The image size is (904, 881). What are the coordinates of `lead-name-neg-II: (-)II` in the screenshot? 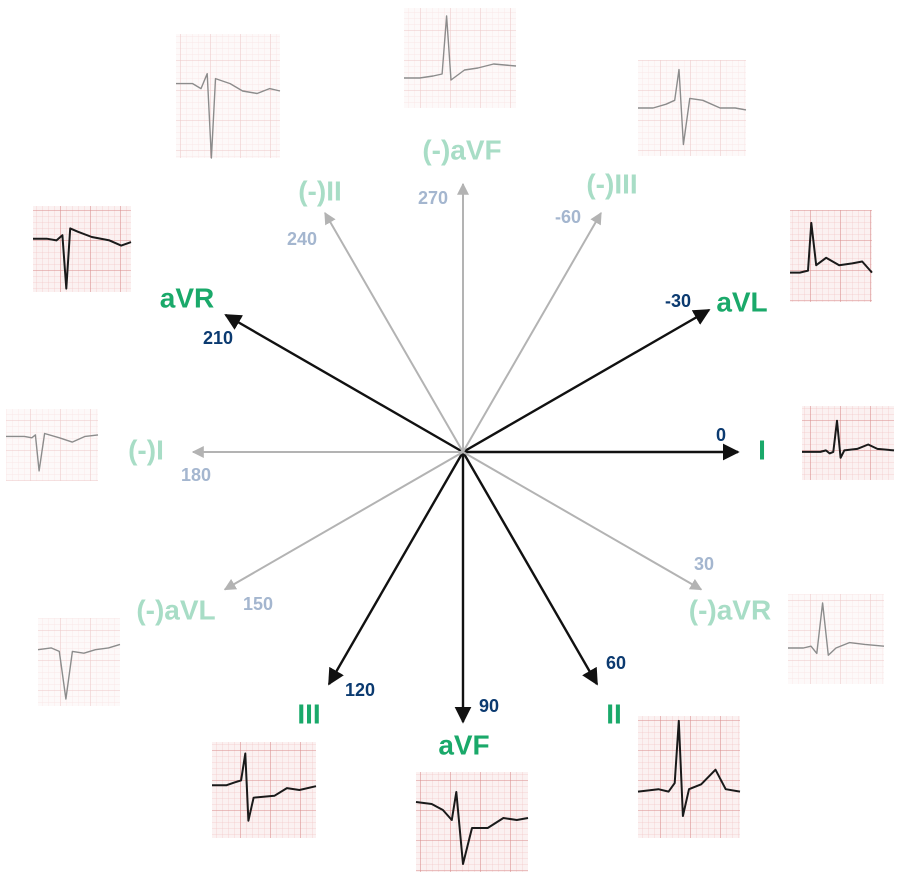 It's located at (320, 190).